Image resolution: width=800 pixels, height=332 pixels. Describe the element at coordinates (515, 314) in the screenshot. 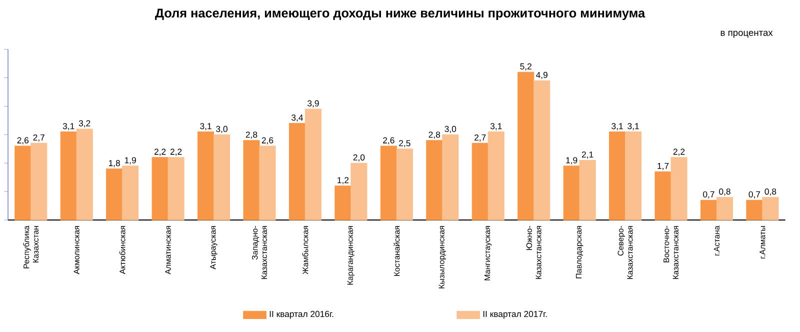

I see `legend-label: II квартал 2017г.` at that location.